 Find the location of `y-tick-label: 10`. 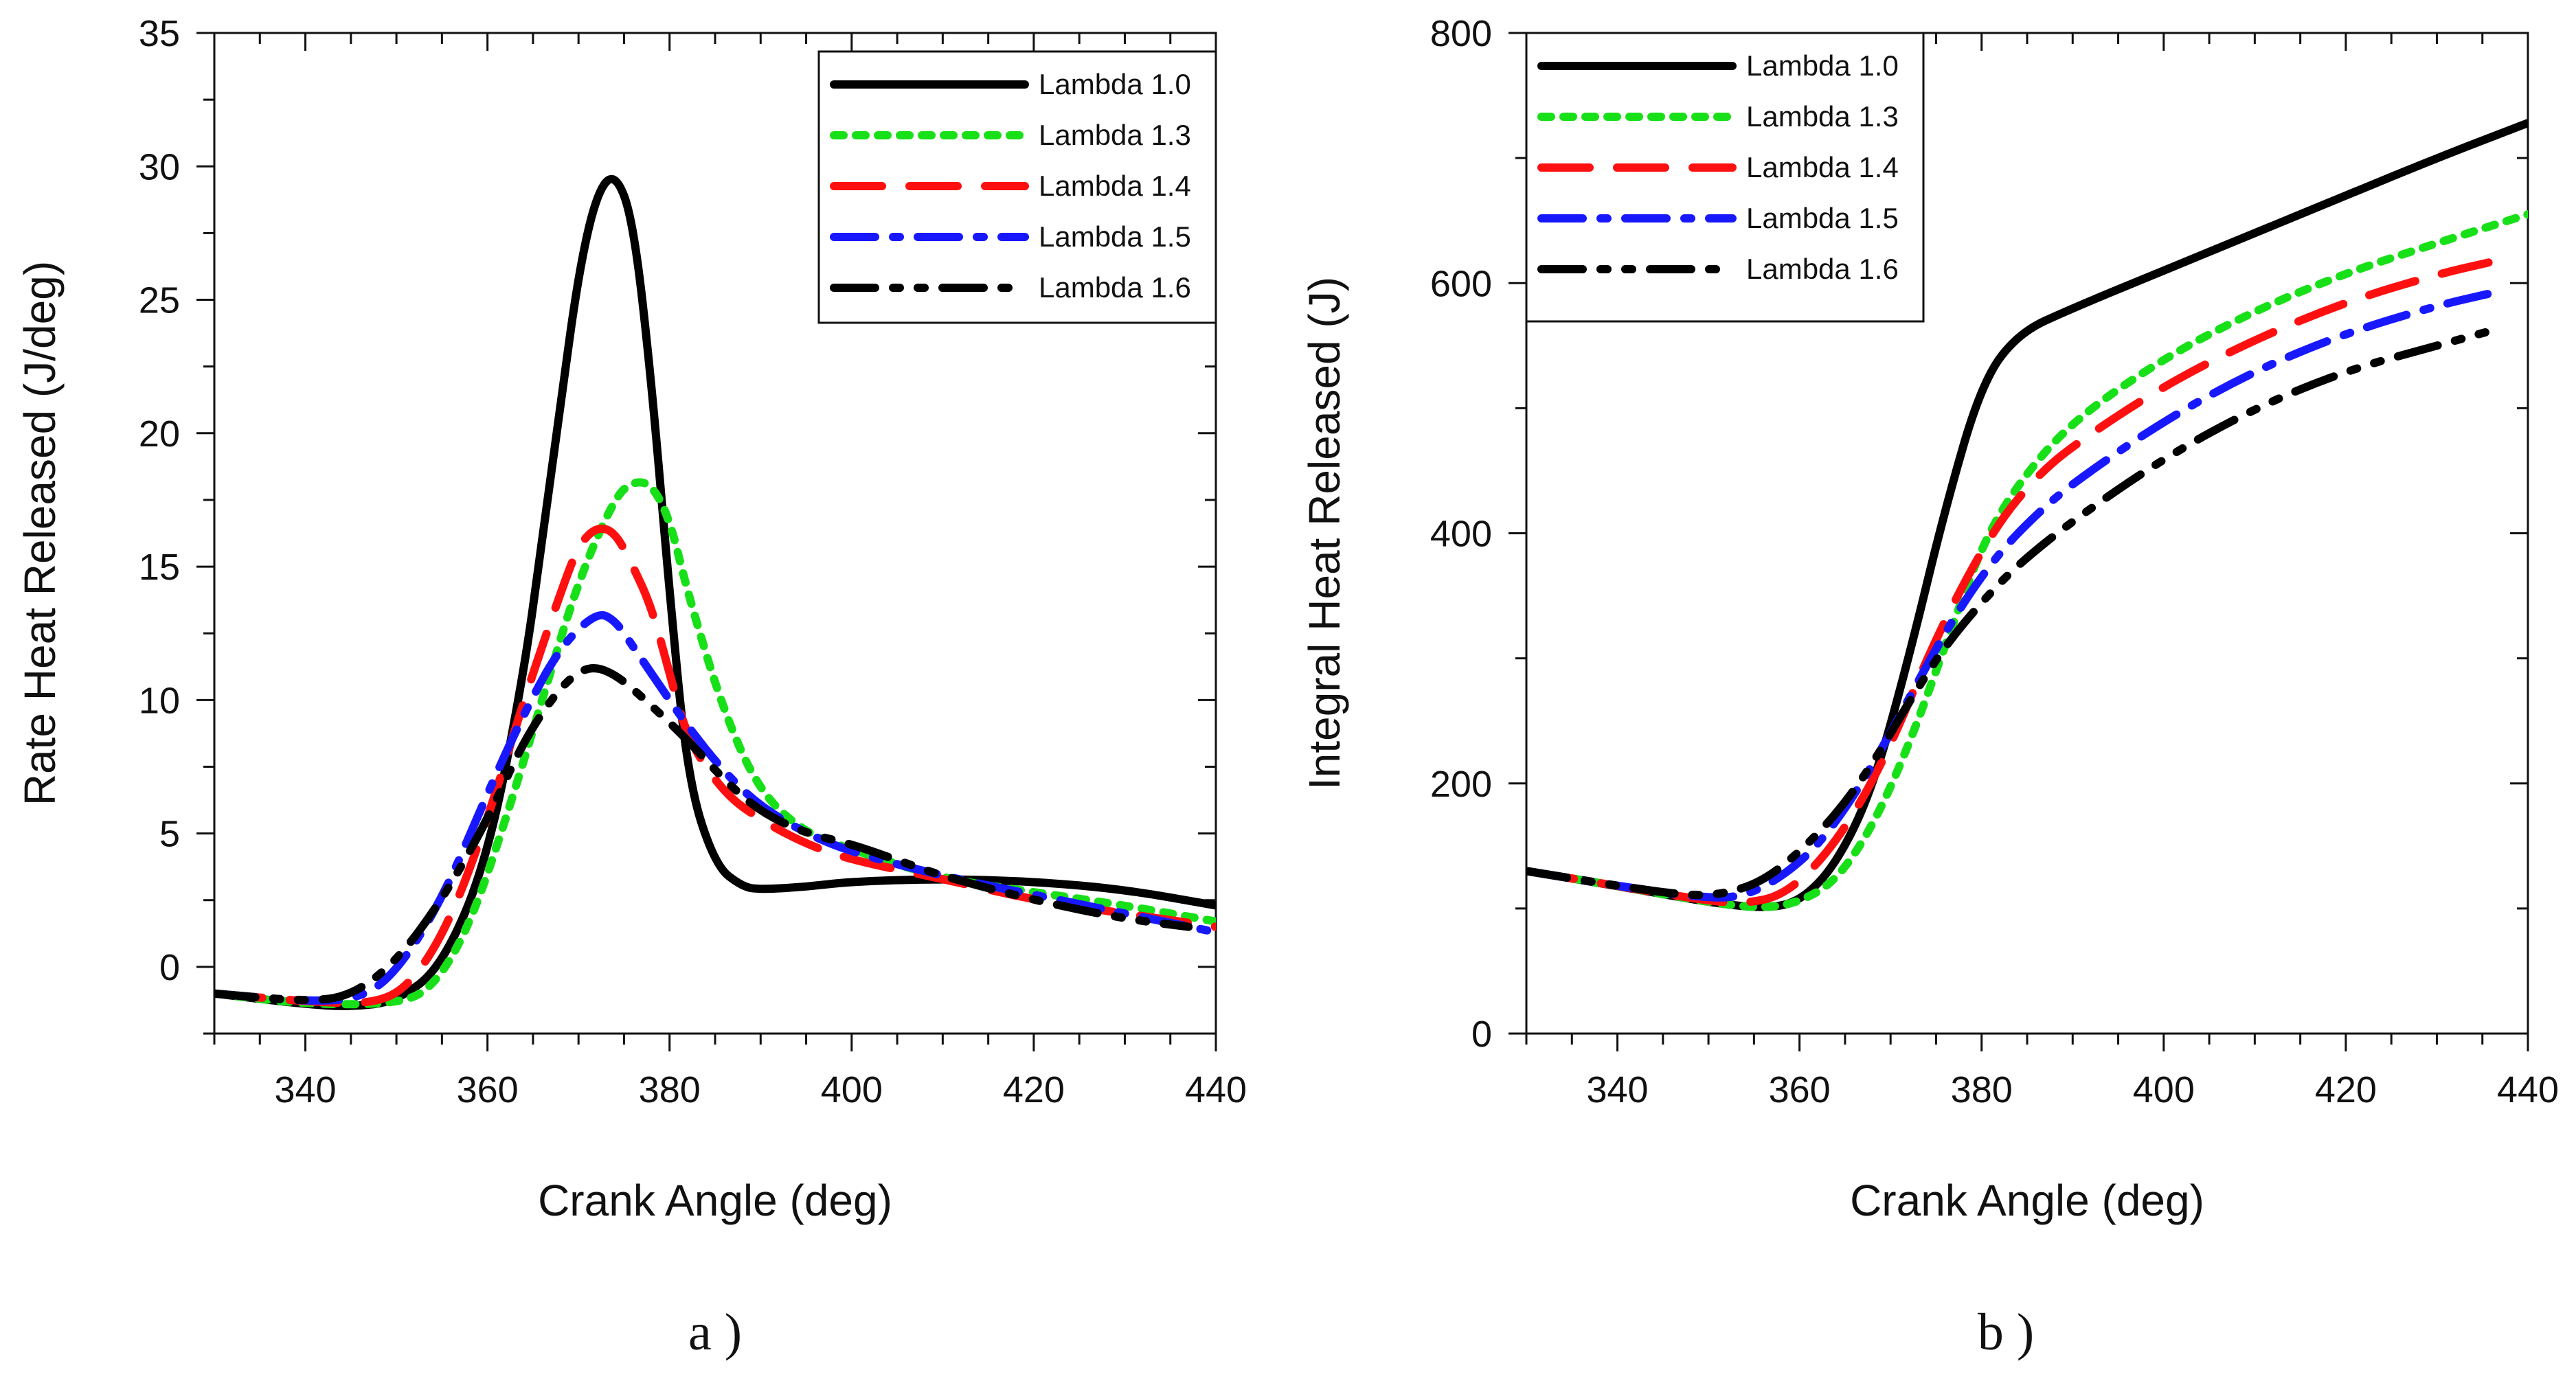

y-tick-label: 10 is located at coordinates (159, 700).